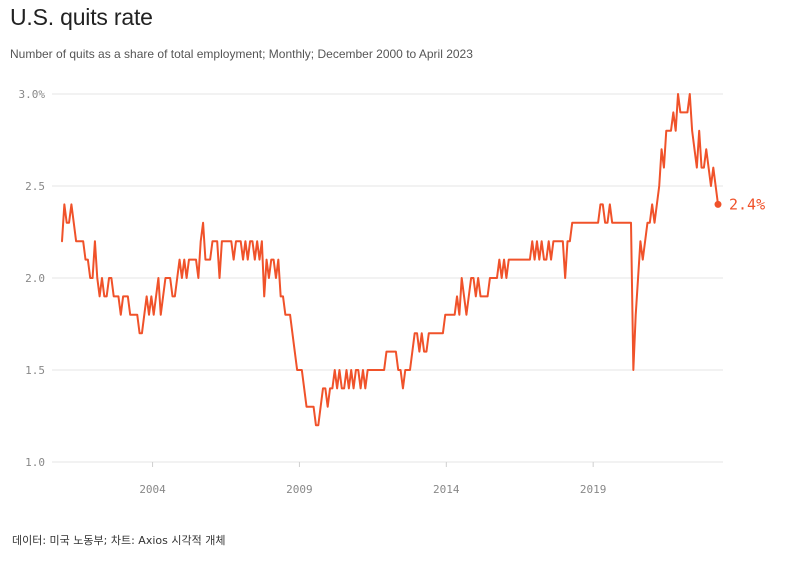 This screenshot has width=795, height=562. I want to click on x-tick-label: 2014, so click(446, 489).